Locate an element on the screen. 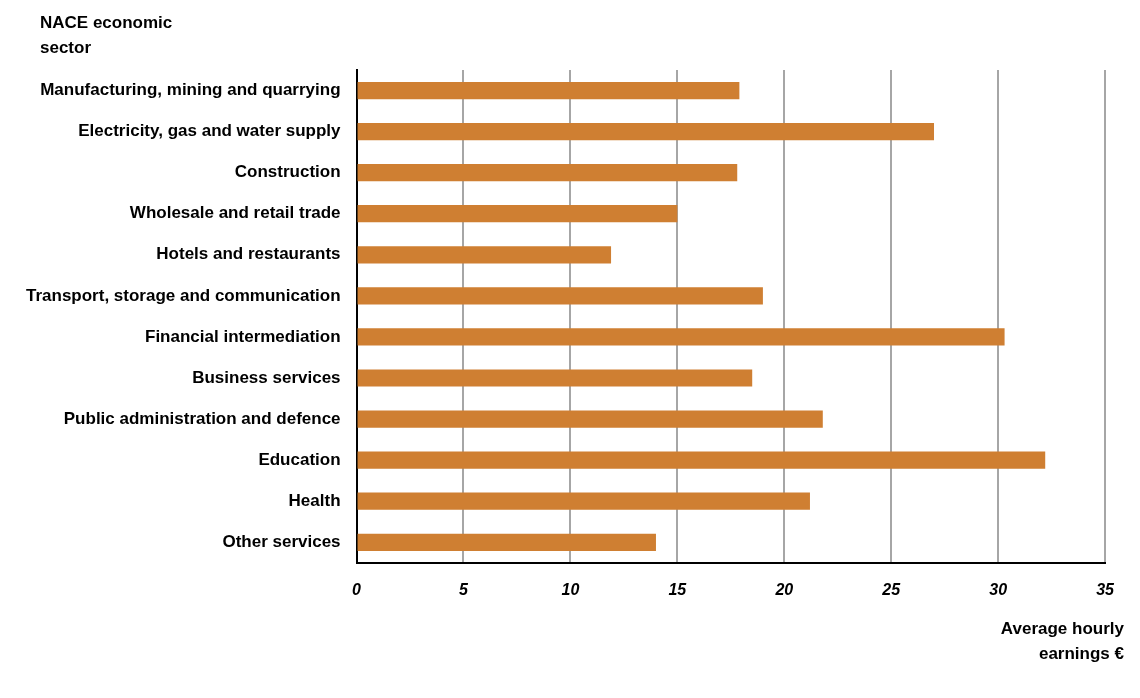 Image resolution: width=1140 pixels, height=698 pixels. y-tick-label: Health is located at coordinates (314, 500).